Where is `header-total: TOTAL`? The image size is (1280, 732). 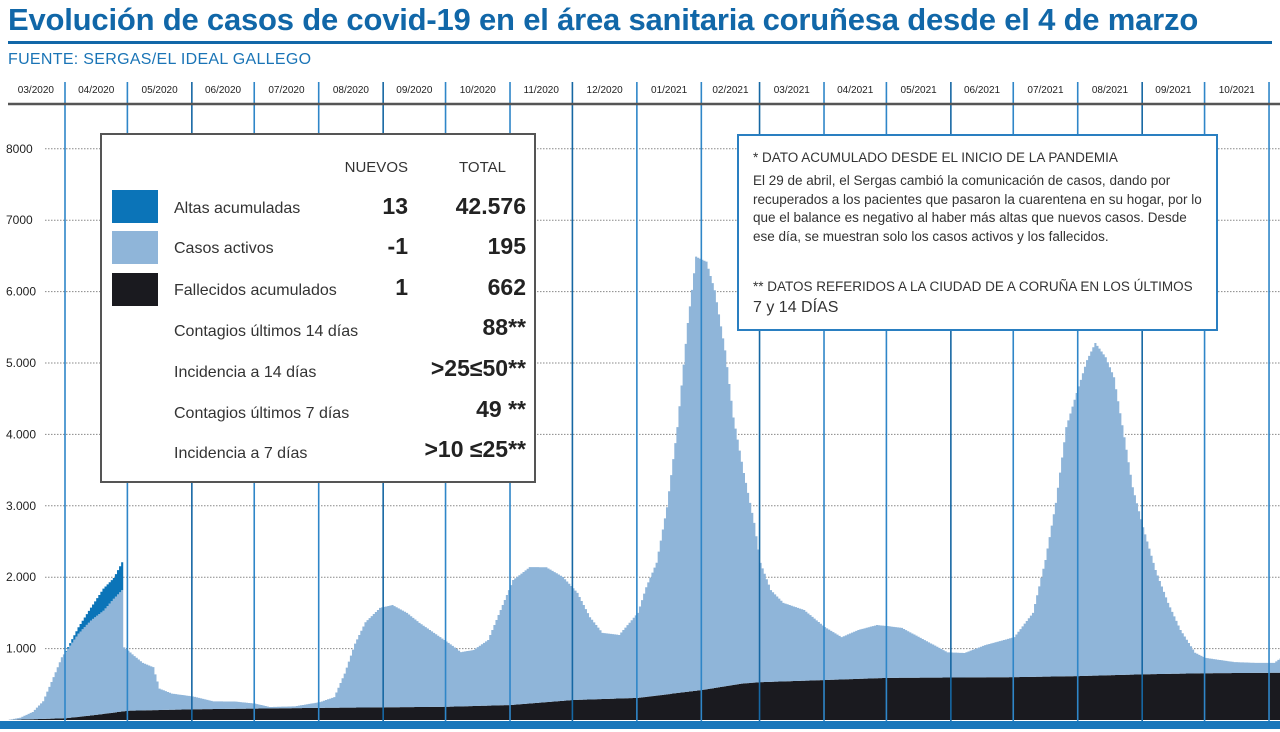
header-total: TOTAL is located at coordinates (482, 167).